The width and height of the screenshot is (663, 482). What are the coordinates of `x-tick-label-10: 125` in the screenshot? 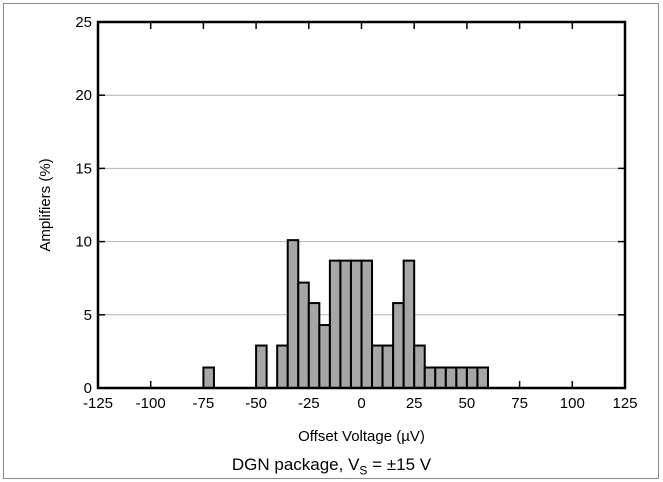 It's located at (624, 403).